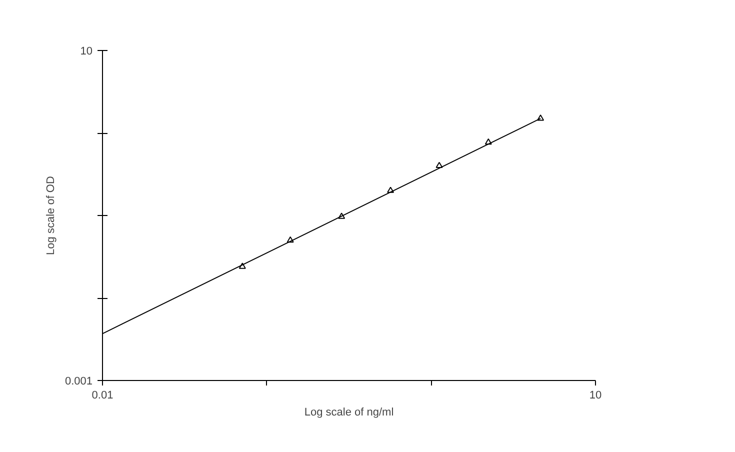 This screenshot has height=452, width=735. What do you see at coordinates (50, 215) in the screenshot?
I see `y-axis-title: Log scale of OD` at bounding box center [50, 215].